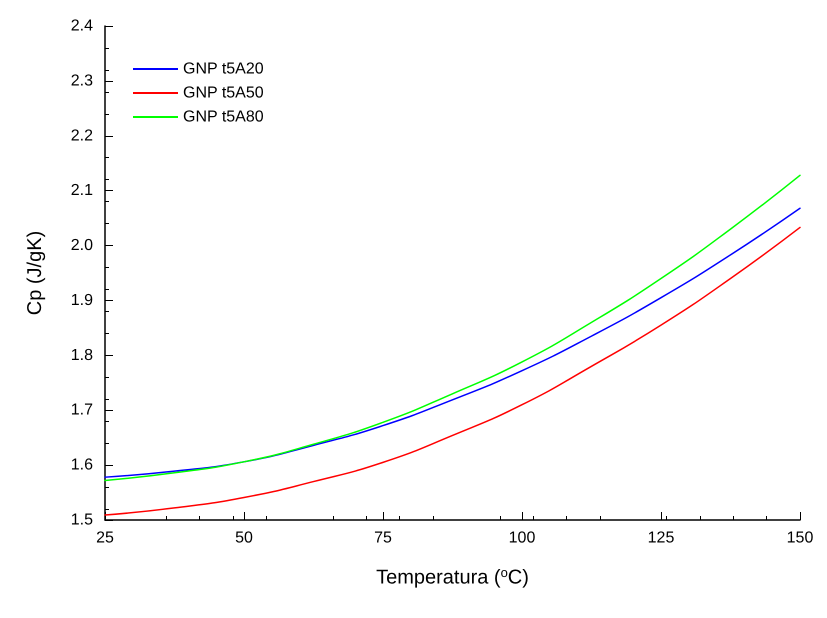 The height and width of the screenshot is (618, 827). What do you see at coordinates (82, 410) in the screenshot?
I see `y-tick-label: 1.7` at bounding box center [82, 410].